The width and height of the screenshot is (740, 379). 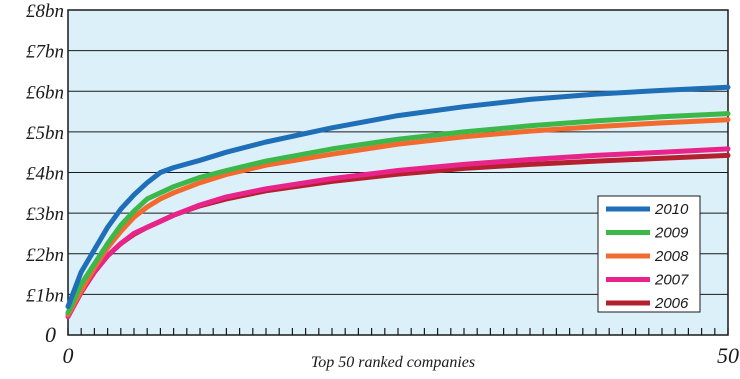 I want to click on y-tick-label: £4bn, so click(x=45, y=174).